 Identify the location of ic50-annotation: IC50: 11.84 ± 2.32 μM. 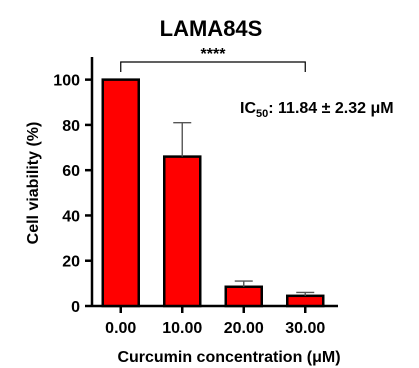
(317, 110).